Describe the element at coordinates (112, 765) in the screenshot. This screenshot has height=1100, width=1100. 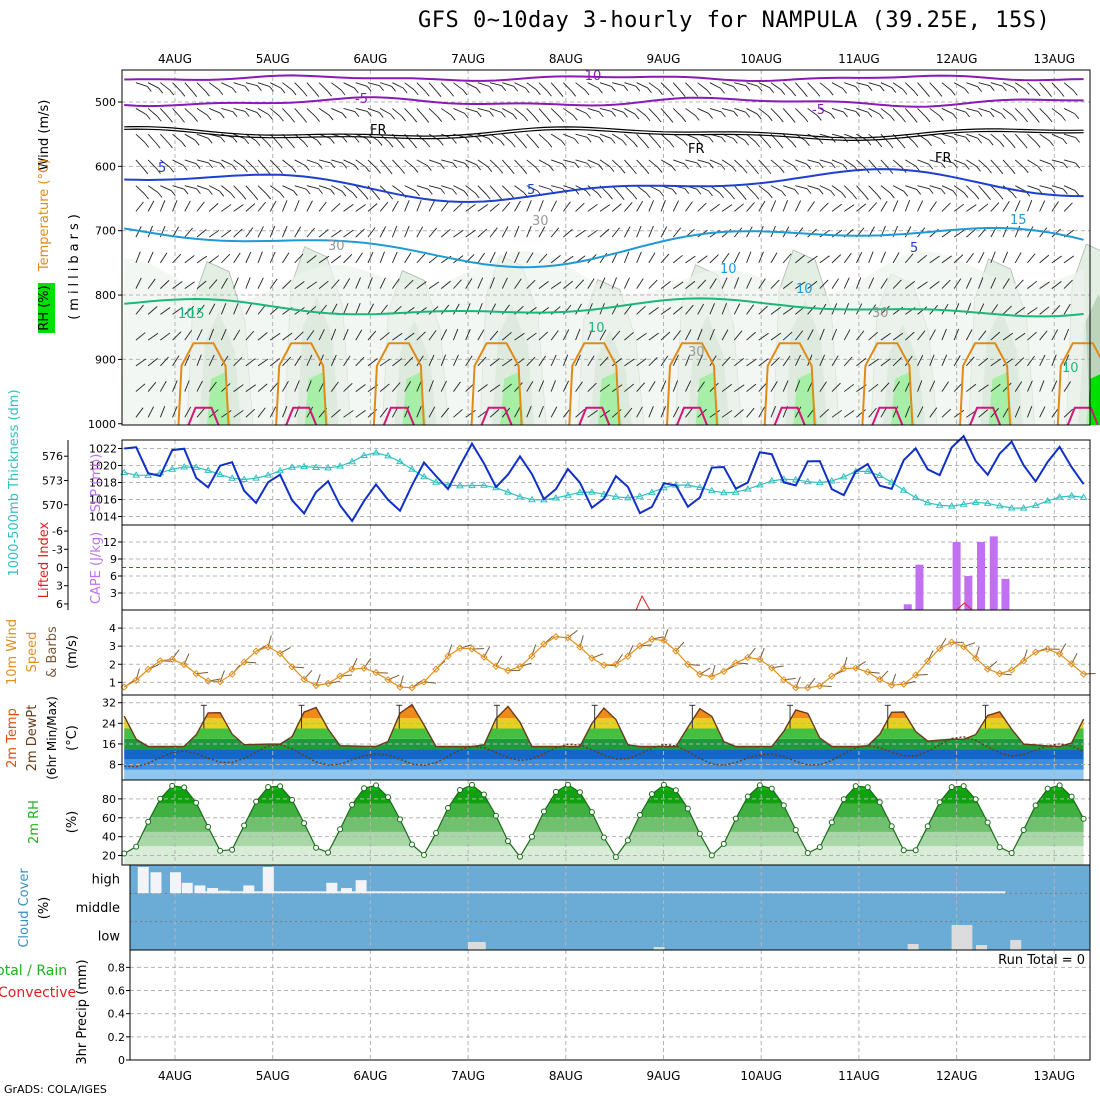
I see `temp-tick-label: 8` at that location.